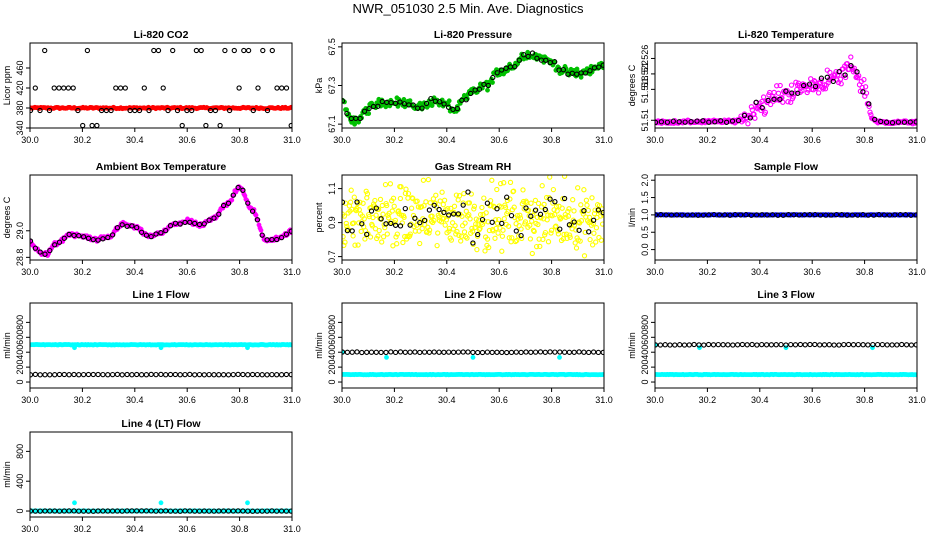 The image size is (936, 540). I want to click on y-tick-label: 800, so click(20, 322).